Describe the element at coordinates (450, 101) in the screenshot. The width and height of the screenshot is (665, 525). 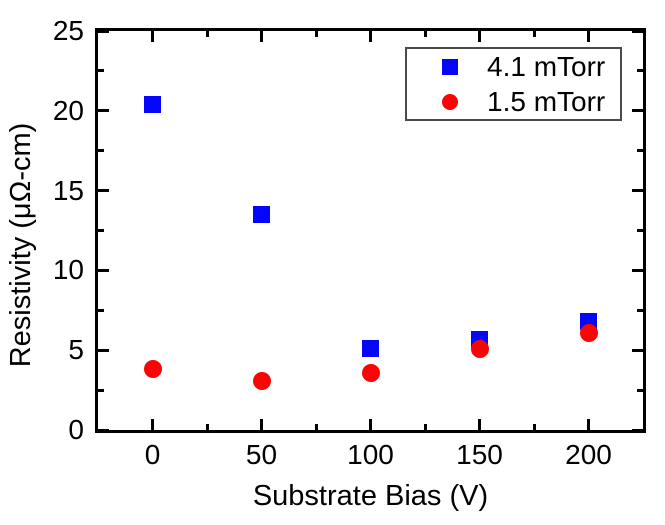
I see `circle-marker-icon` at that location.